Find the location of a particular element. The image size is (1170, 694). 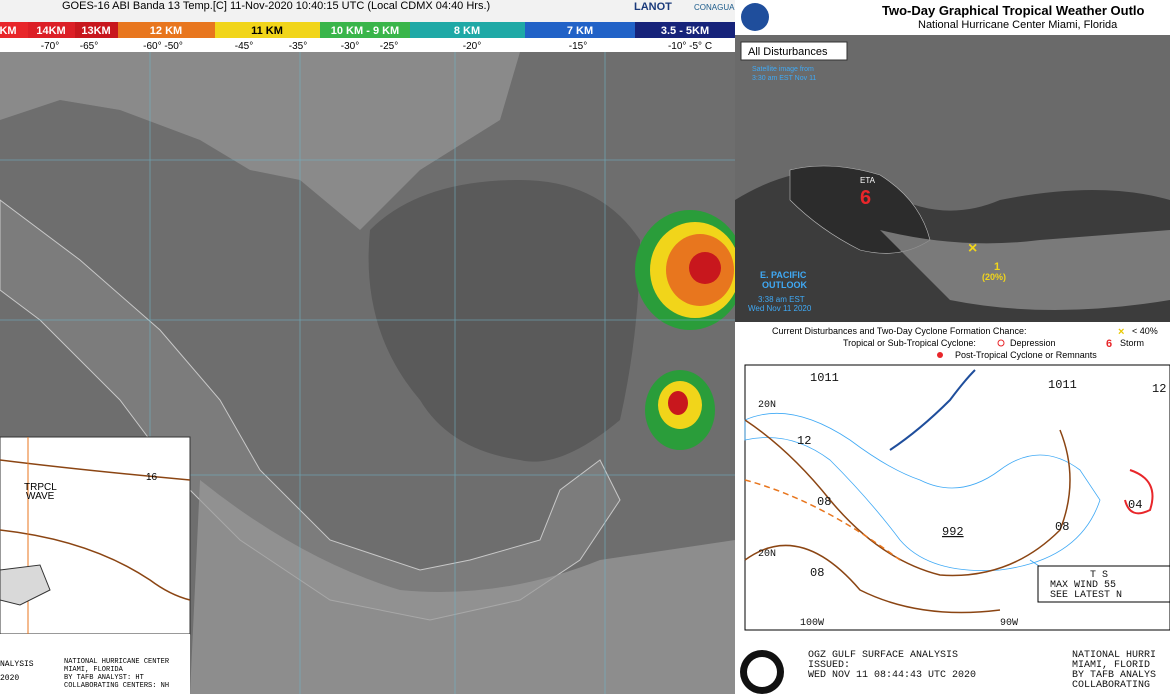

outlook-title: Two-Day Graphical Tropical Weather Outlo is located at coordinates (1013, 10).